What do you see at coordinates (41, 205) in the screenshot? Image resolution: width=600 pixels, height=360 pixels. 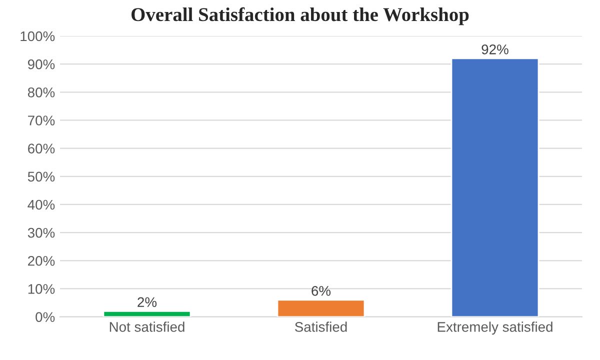 I see `y-tick-label: 40%` at bounding box center [41, 205].